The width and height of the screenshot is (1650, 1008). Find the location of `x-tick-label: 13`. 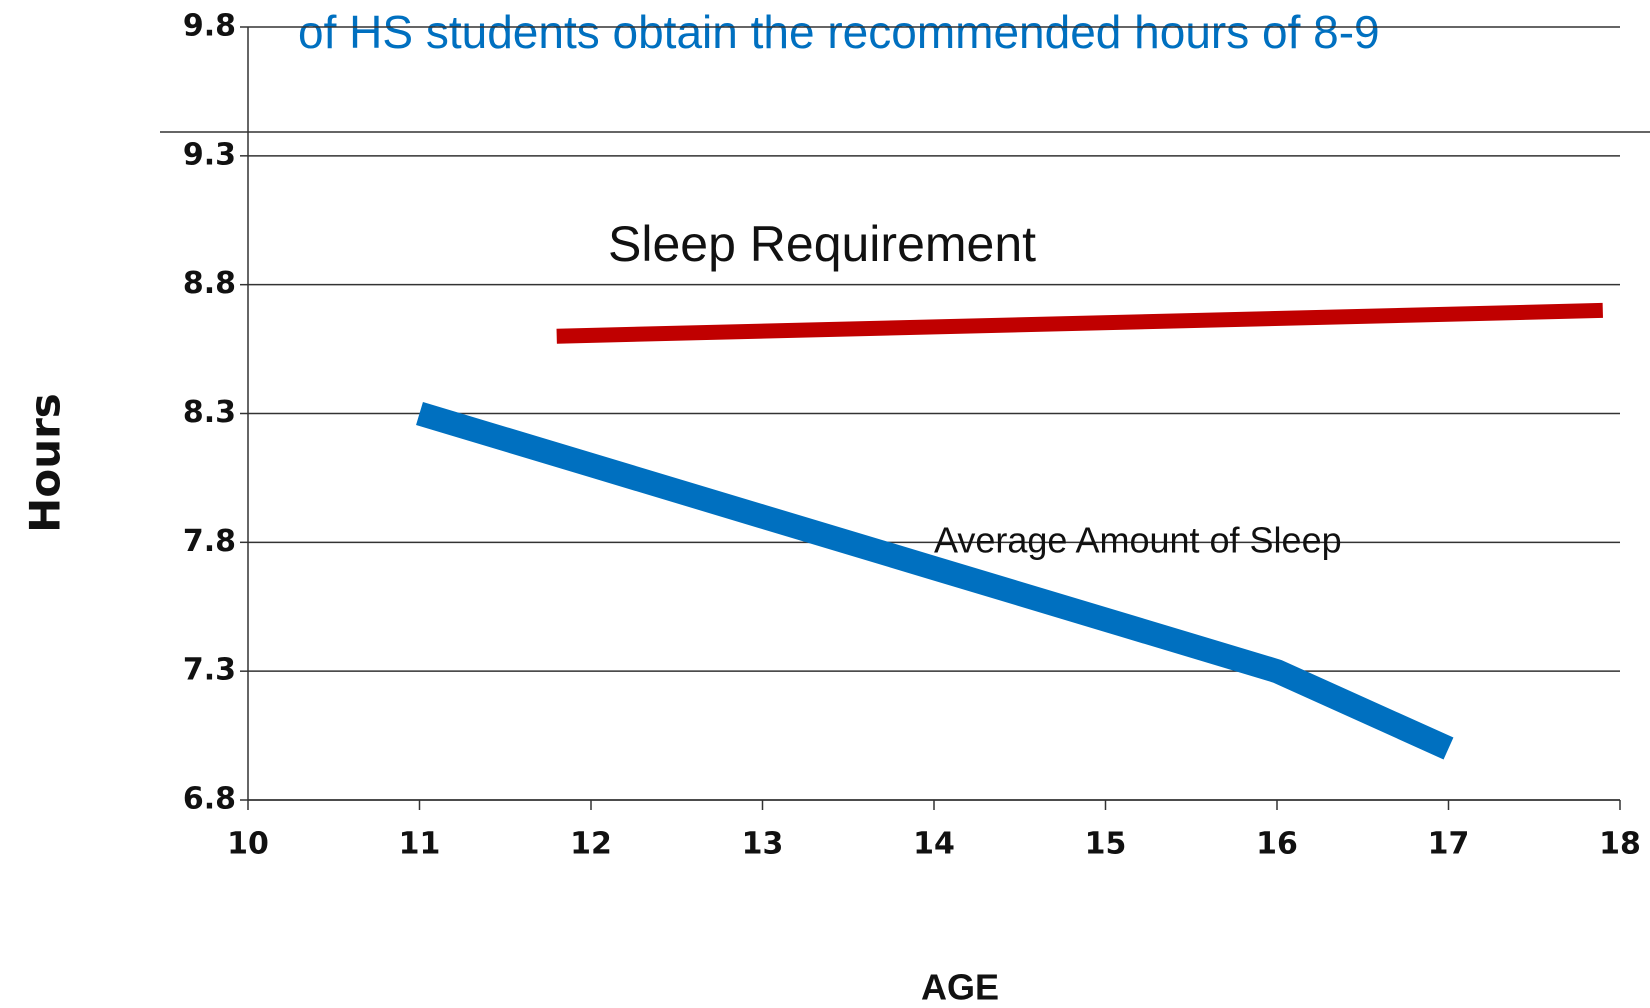

x-tick-label: 13 is located at coordinates (763, 844).